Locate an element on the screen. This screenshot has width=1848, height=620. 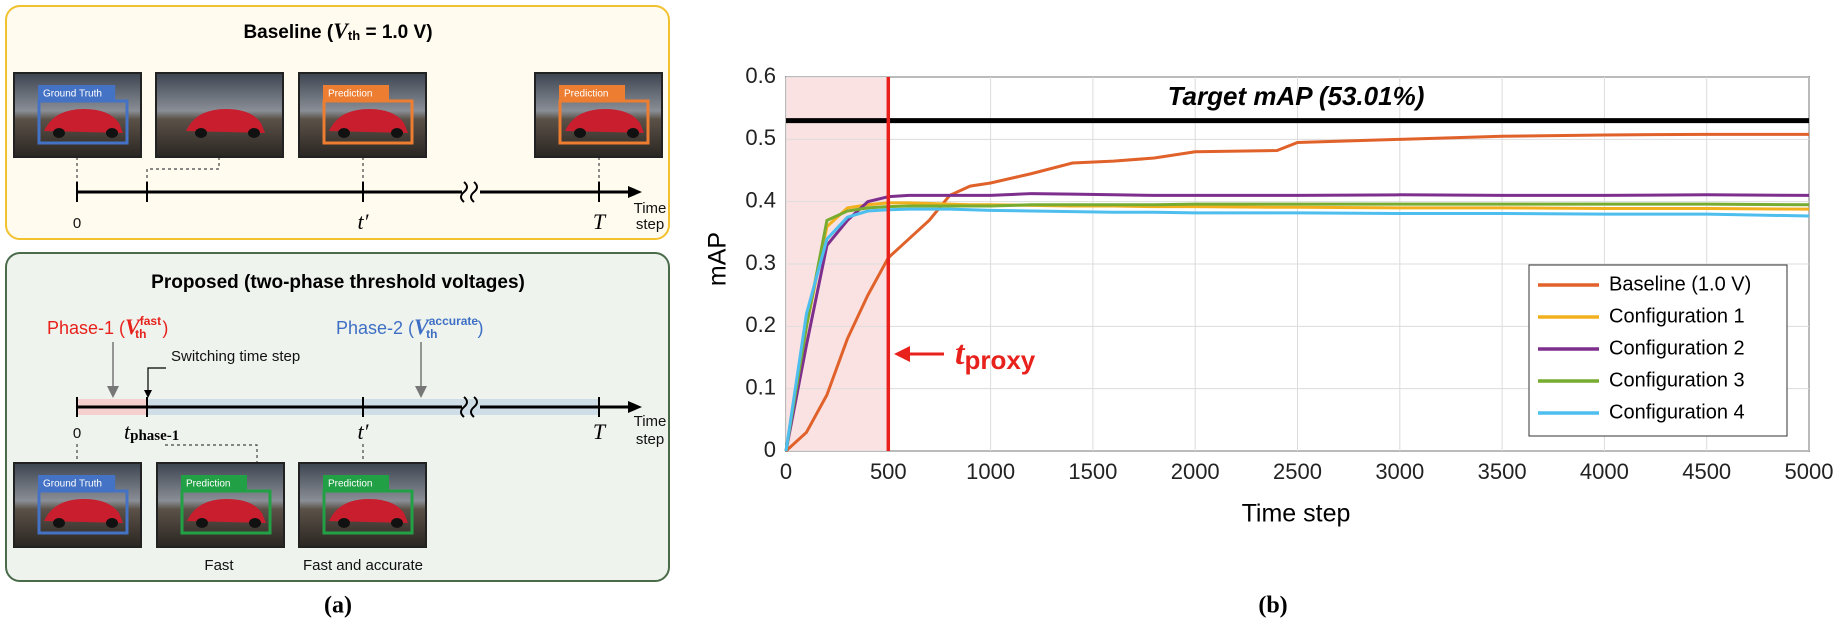
x-tick-label: 2500 is located at coordinates (1297, 471).